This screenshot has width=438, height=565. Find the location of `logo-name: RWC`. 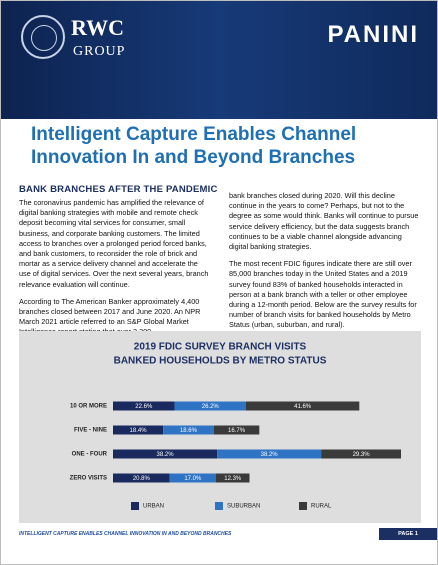

logo-name: RWC is located at coordinates (98, 27).